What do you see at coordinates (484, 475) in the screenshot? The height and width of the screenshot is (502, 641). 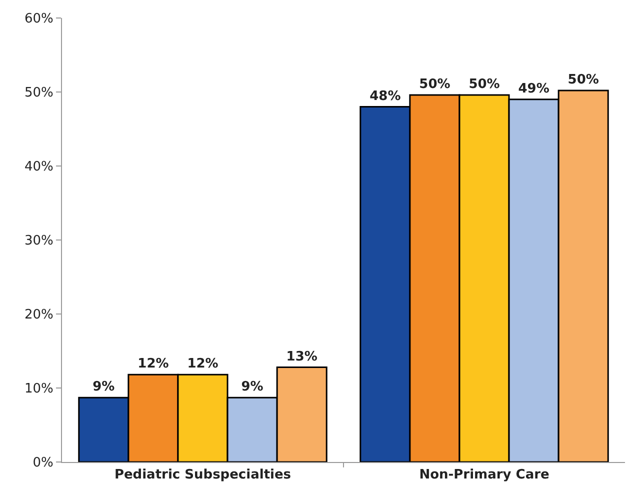 I see `x-tick-label: Non-Primary Care` at bounding box center [484, 475].